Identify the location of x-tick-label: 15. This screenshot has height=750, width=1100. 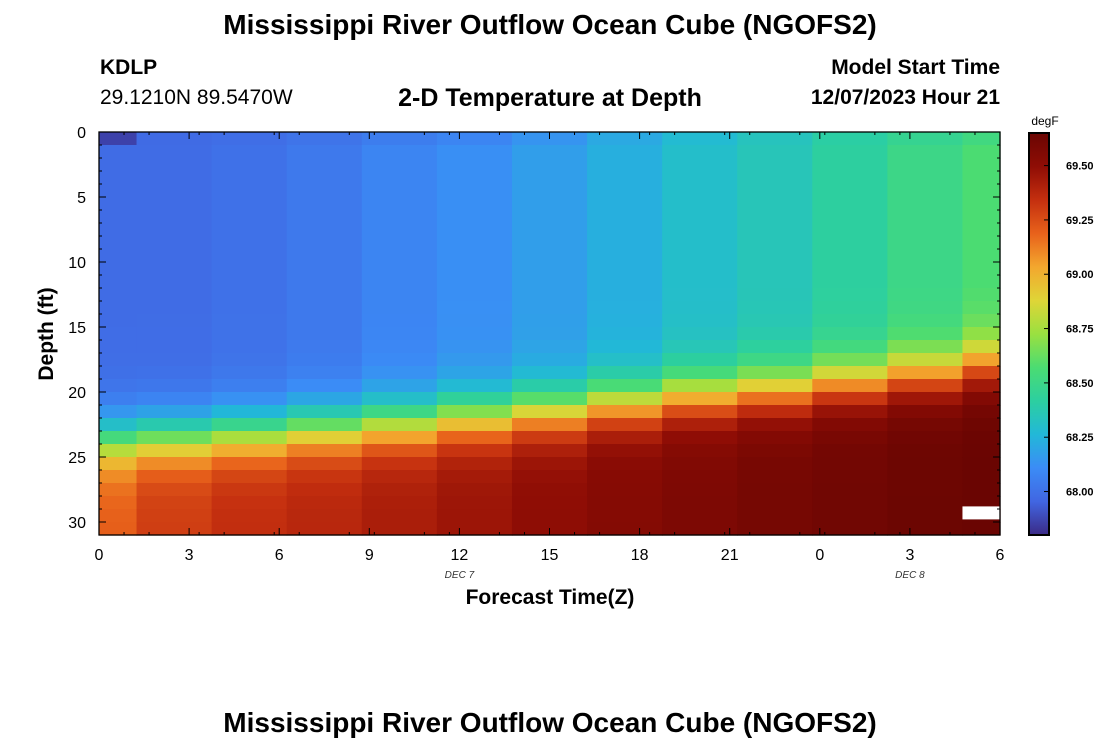
(550, 555).